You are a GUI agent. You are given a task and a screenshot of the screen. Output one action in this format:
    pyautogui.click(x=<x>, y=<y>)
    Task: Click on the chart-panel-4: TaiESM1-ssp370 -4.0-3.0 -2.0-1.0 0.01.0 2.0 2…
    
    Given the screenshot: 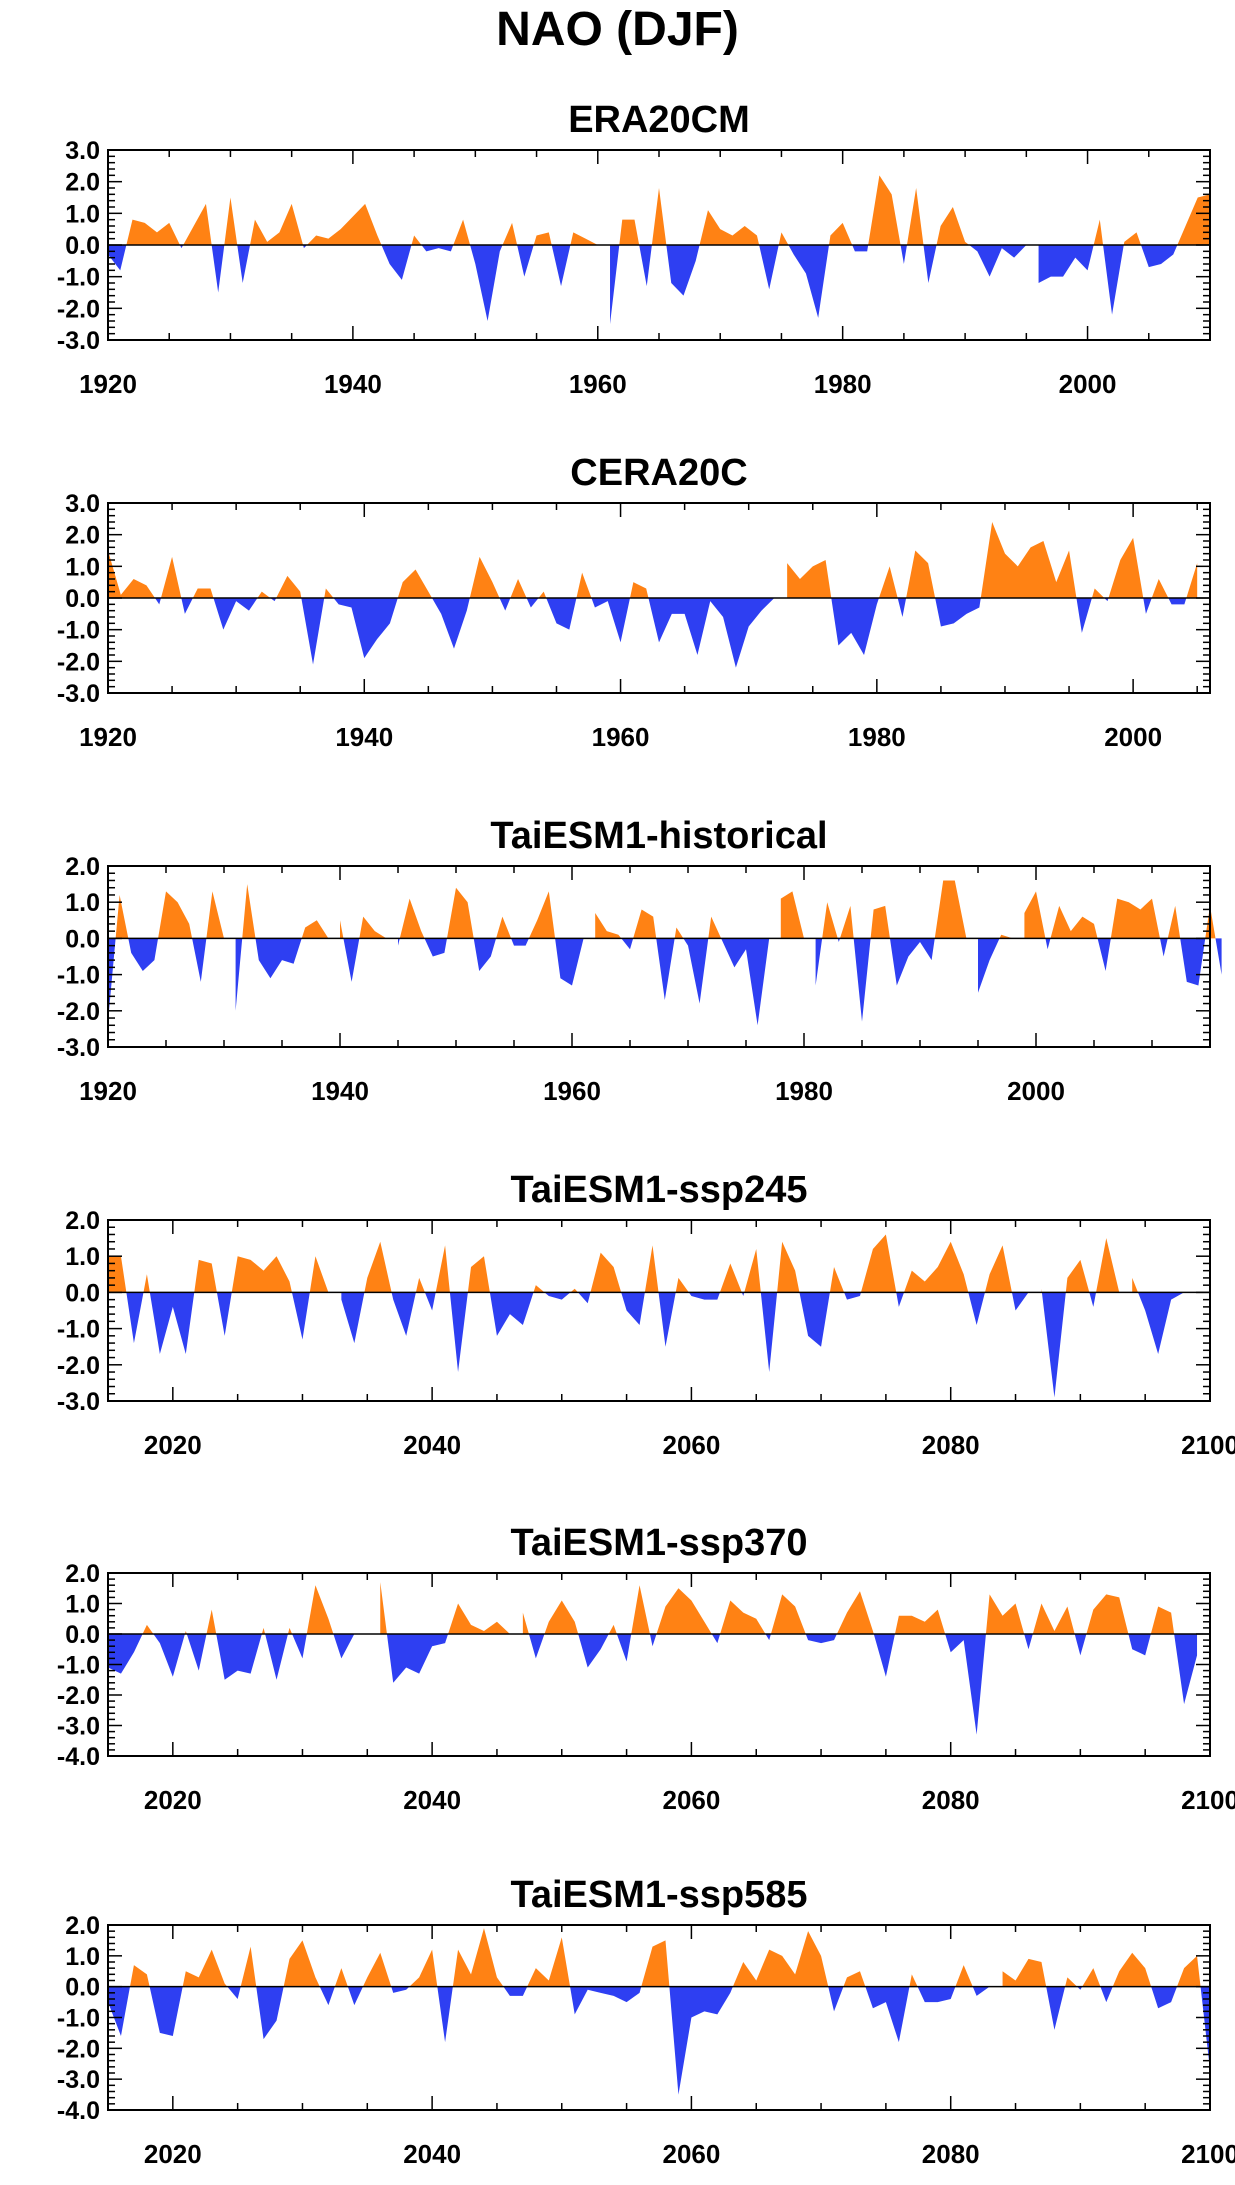 What is the action you would take?
    pyautogui.click(x=646, y=1668)
    